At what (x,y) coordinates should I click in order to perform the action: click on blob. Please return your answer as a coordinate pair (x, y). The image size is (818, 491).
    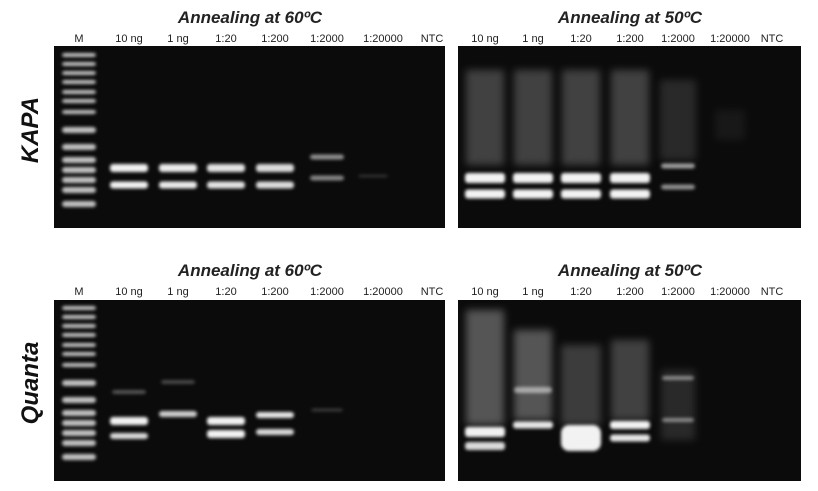
    Looking at the image, I should click on (581, 438).